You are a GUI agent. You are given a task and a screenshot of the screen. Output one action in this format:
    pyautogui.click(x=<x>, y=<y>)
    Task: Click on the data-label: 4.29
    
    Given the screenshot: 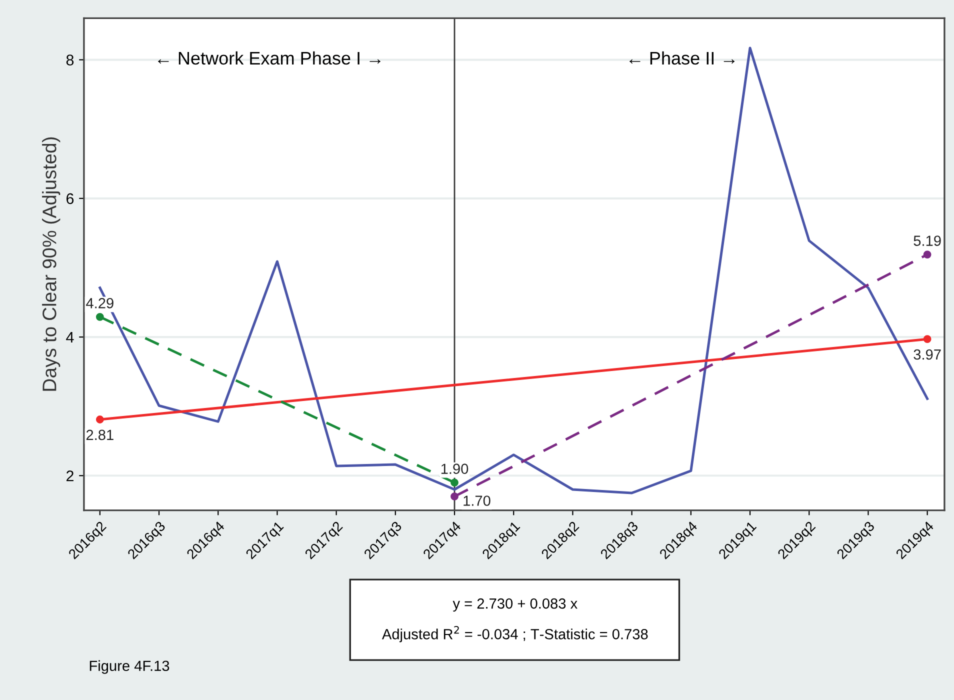 What is the action you would take?
    pyautogui.click(x=100, y=303)
    